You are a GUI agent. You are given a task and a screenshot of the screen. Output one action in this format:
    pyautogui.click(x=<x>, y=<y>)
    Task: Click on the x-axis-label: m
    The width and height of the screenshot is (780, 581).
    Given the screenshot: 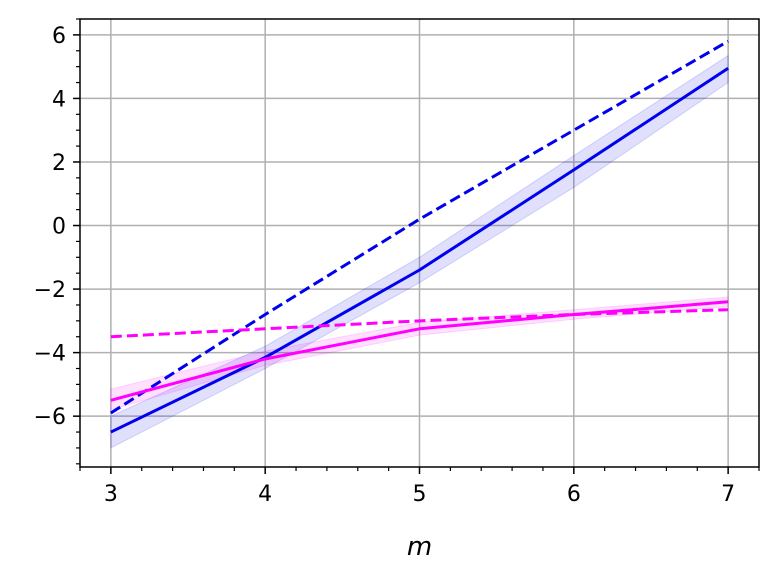 What is the action you would take?
    pyautogui.click(x=419, y=547)
    